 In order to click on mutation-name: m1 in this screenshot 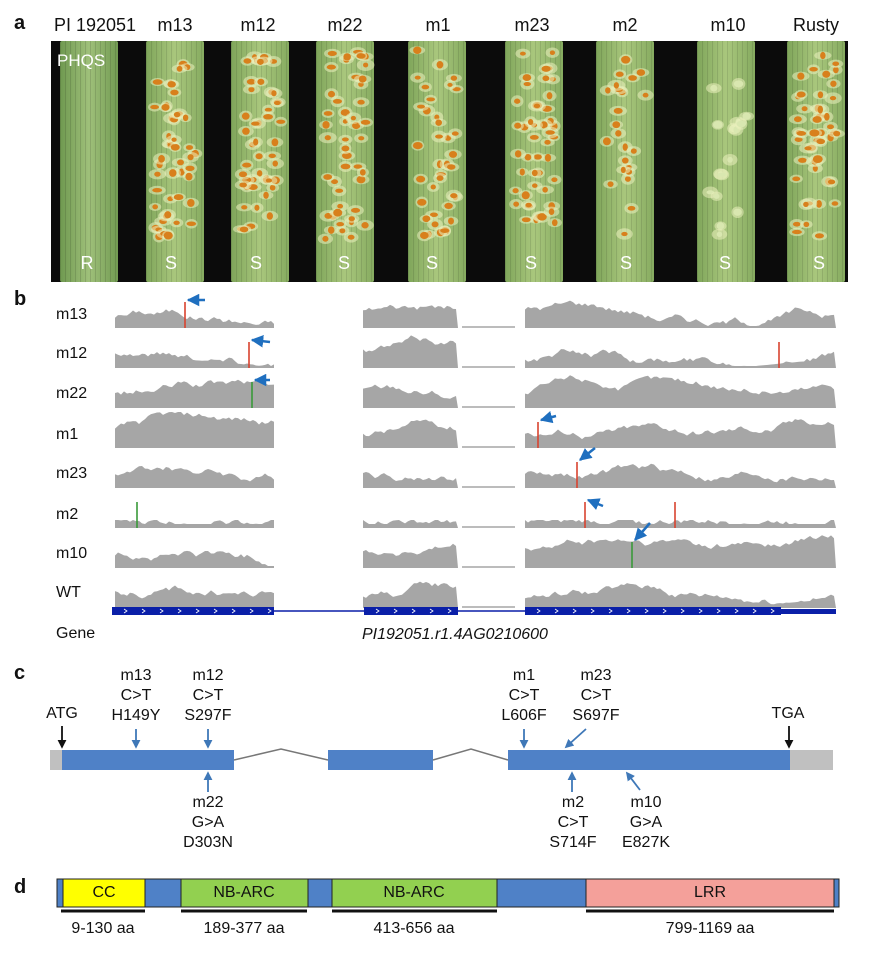, I will do `click(524, 675)`.